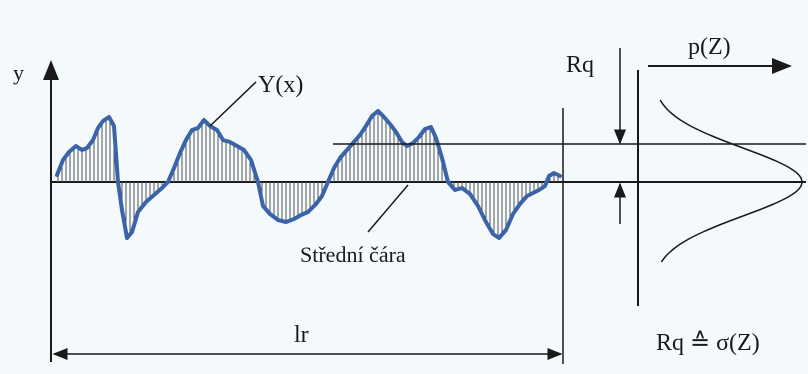 Image resolution: width=808 pixels, height=374 pixels. What do you see at coordinates (301, 335) in the screenshot?
I see `length-label: lr` at bounding box center [301, 335].